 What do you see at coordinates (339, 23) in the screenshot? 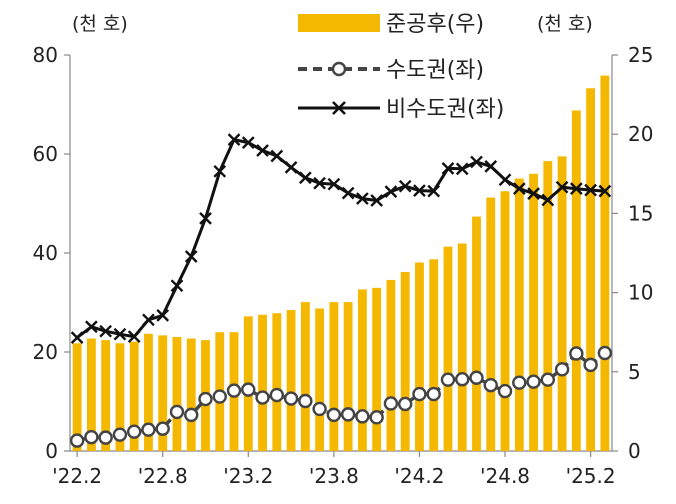
I see `legend-swatch-bar` at bounding box center [339, 23].